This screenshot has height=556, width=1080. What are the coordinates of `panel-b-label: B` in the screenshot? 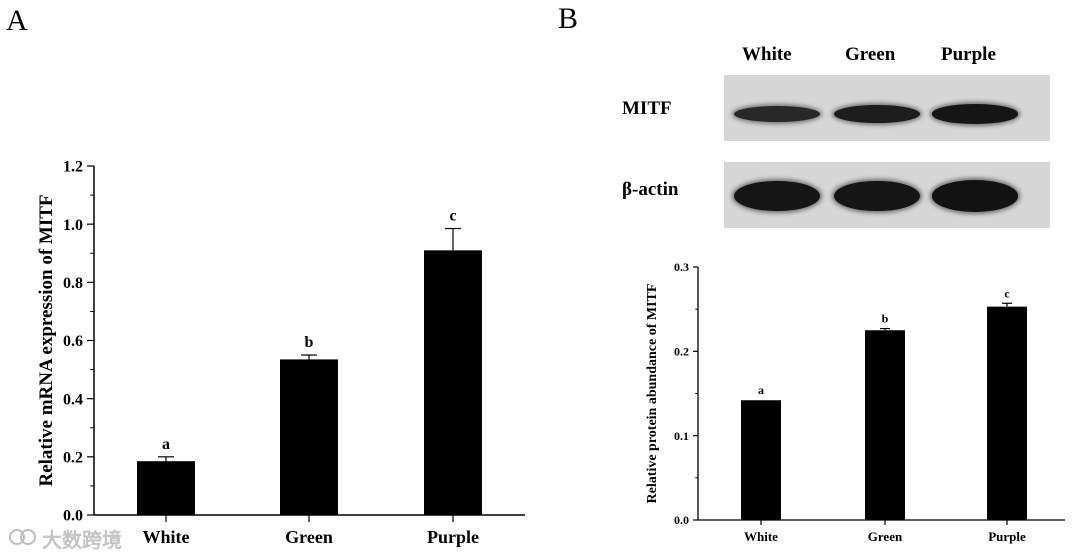 It's located at (568, 18).